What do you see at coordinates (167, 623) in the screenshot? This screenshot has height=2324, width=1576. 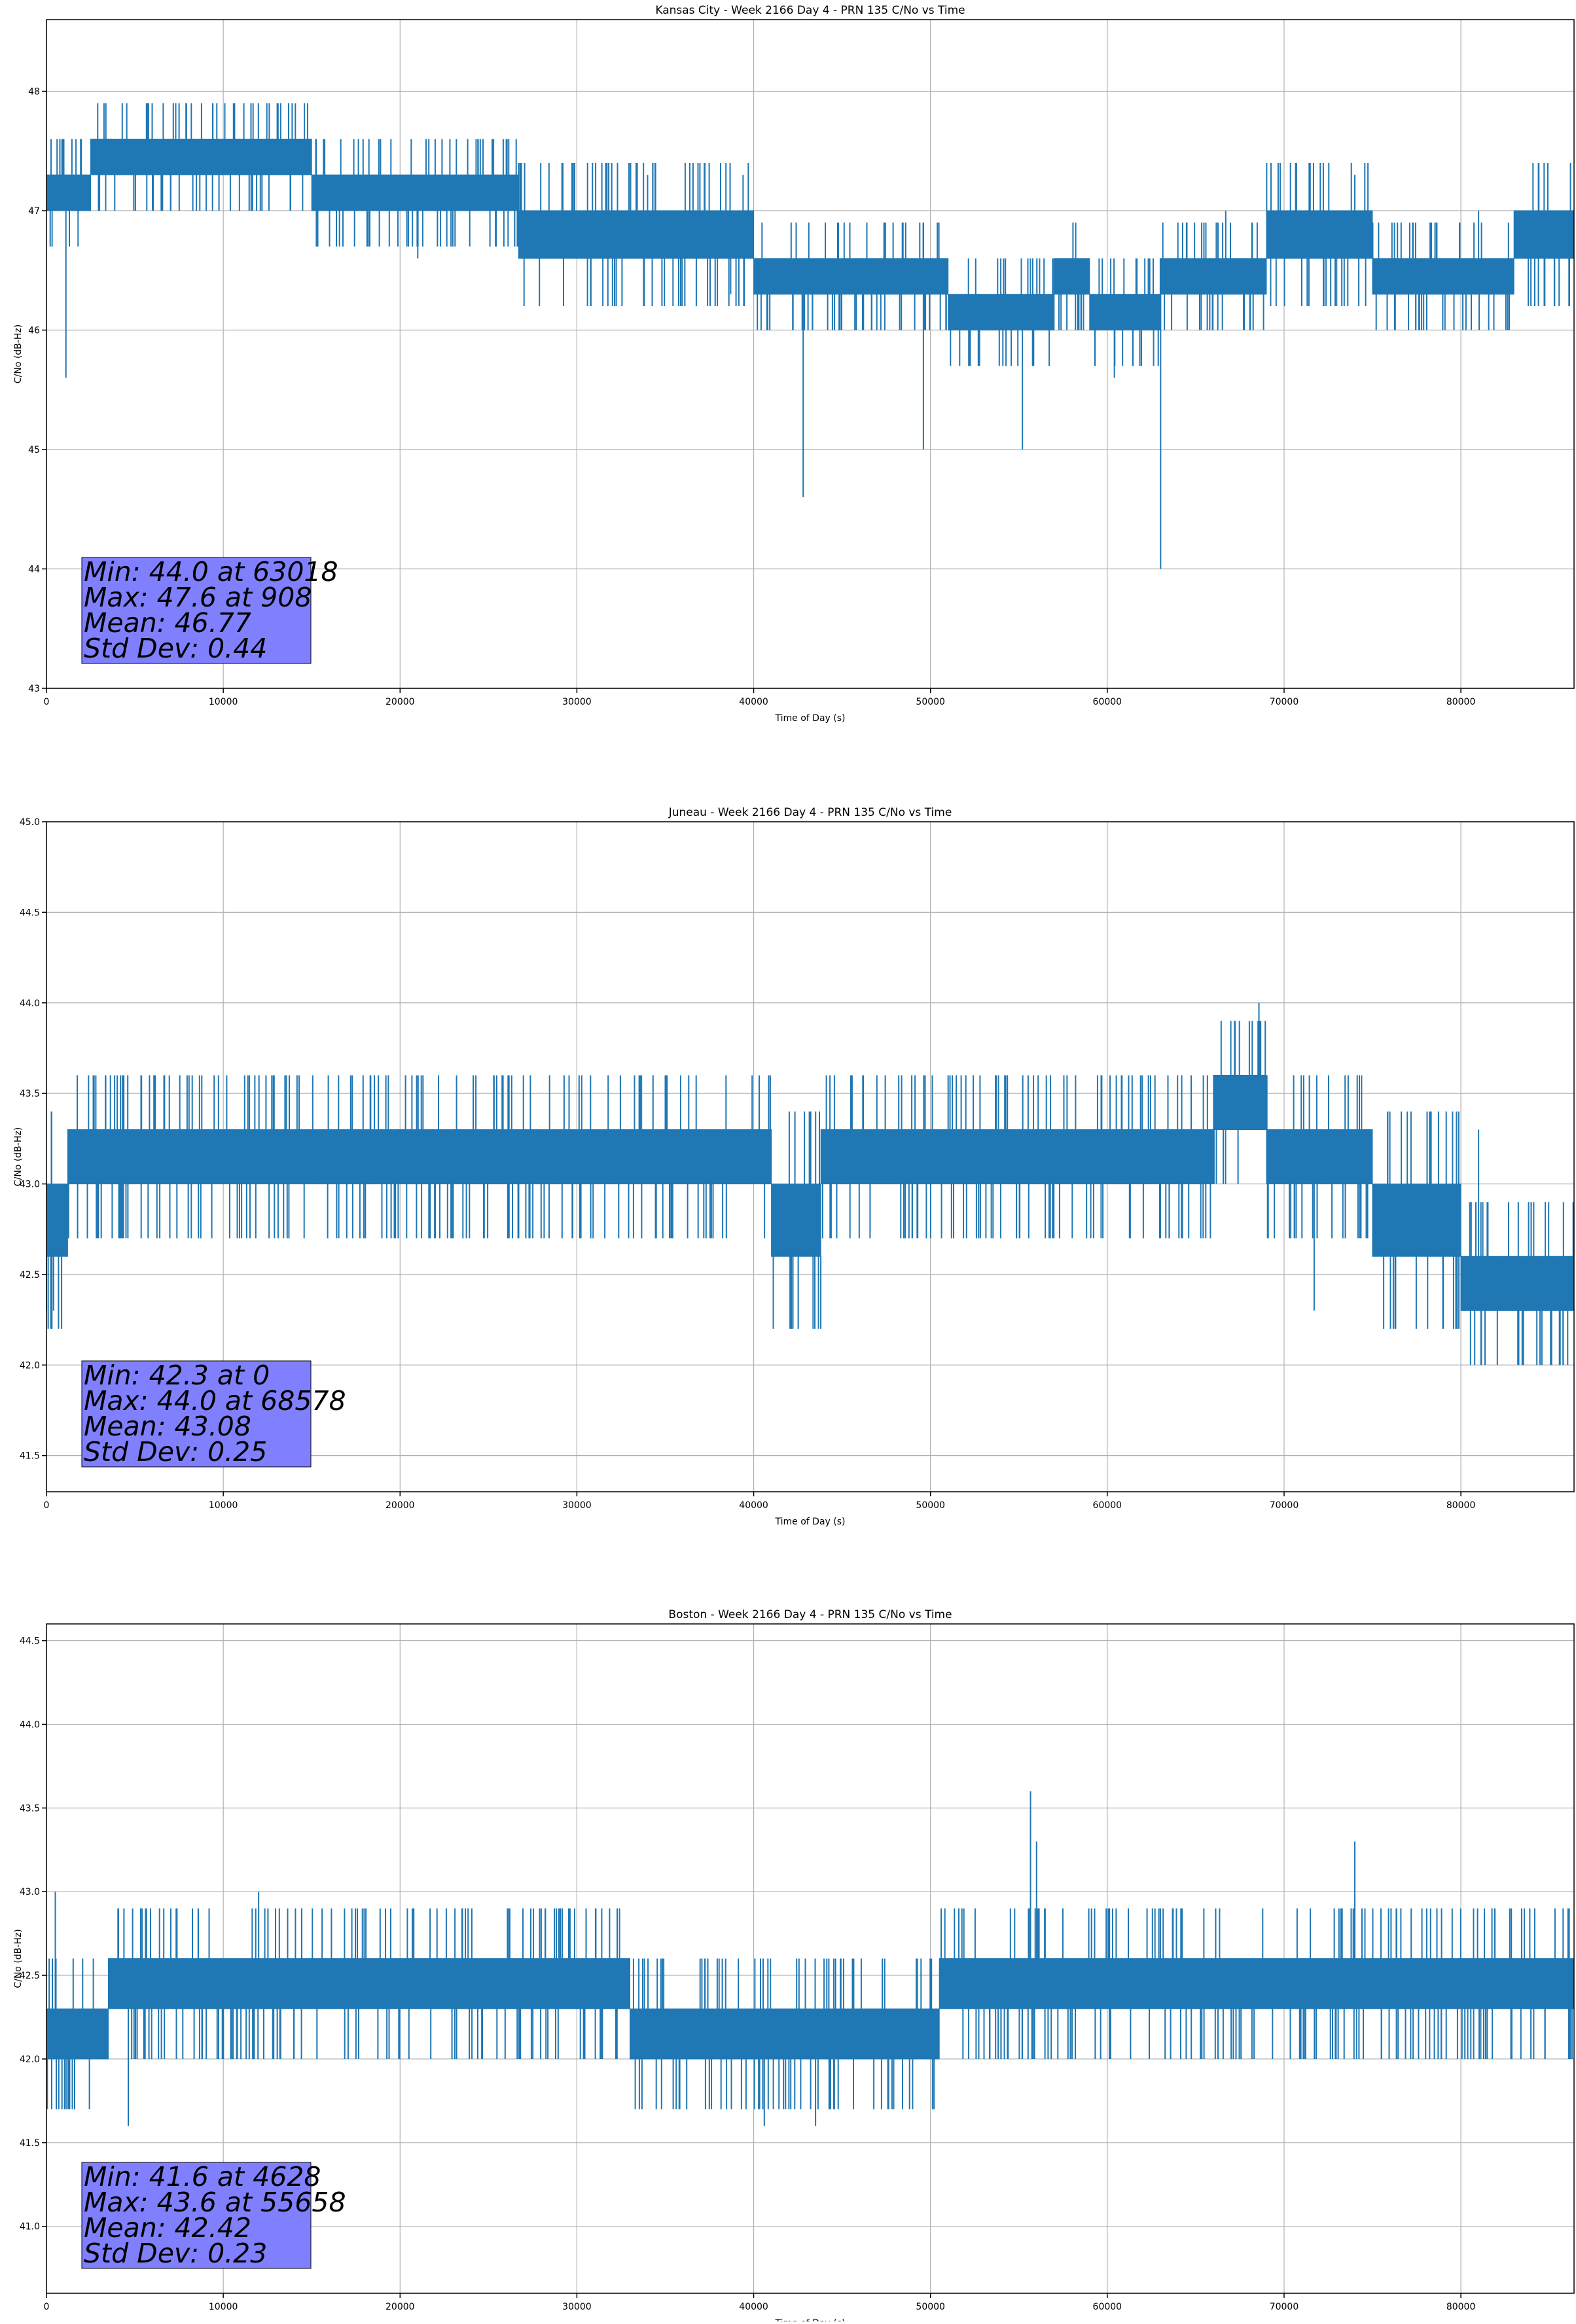 I see `stats-line: Mean: 46.77` at bounding box center [167, 623].